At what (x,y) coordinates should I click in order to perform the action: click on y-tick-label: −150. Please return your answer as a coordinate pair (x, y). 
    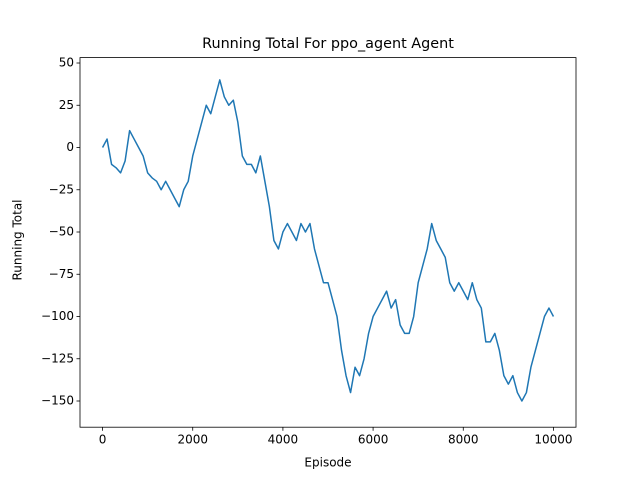
    Looking at the image, I should click on (57, 401).